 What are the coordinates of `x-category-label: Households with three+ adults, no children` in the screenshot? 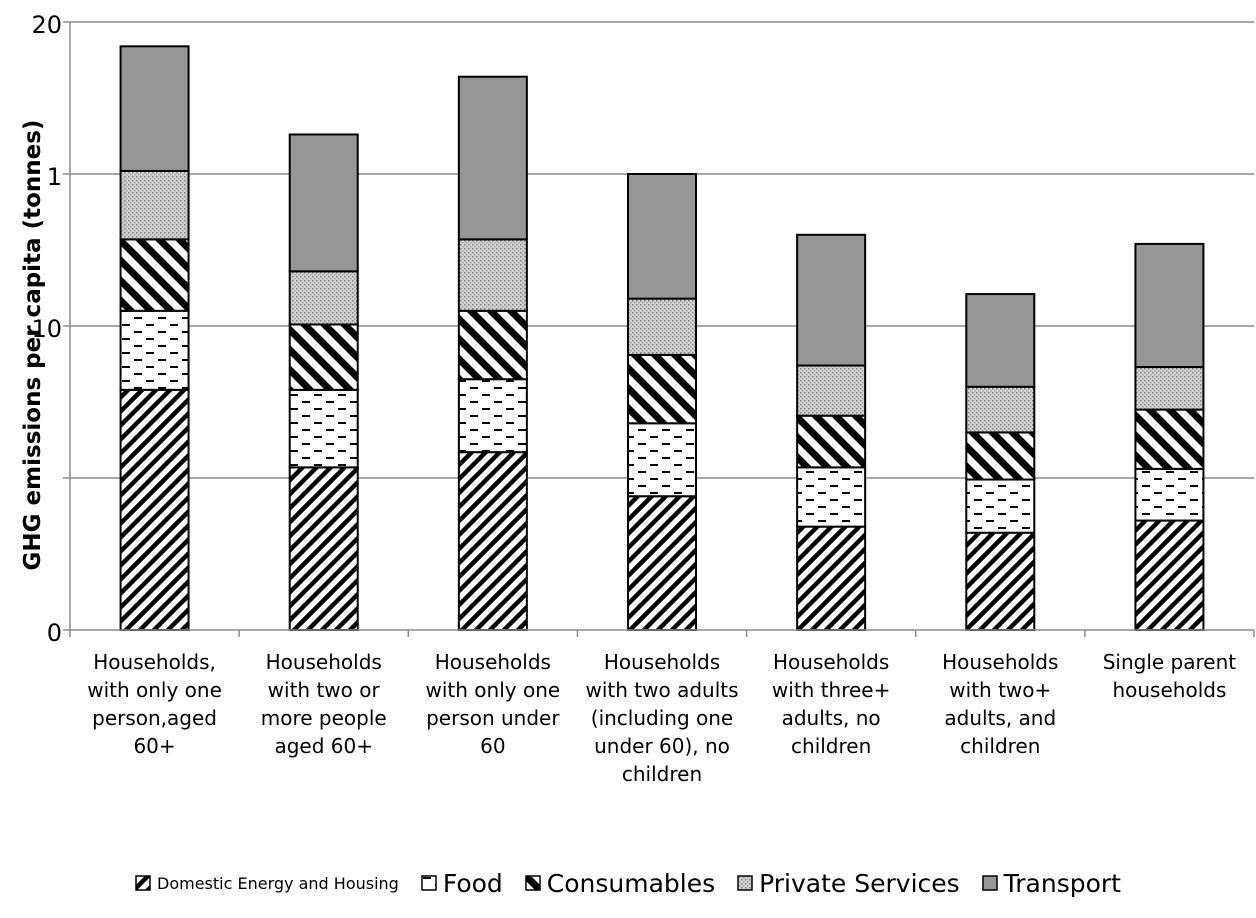 It's located at (831, 704).